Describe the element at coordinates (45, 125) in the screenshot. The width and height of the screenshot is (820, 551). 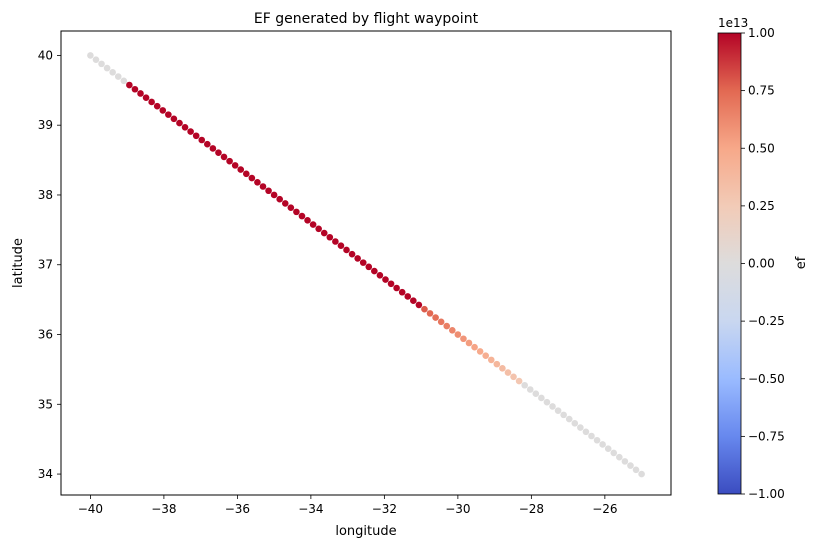
I see `y-tick-label: 39` at that location.